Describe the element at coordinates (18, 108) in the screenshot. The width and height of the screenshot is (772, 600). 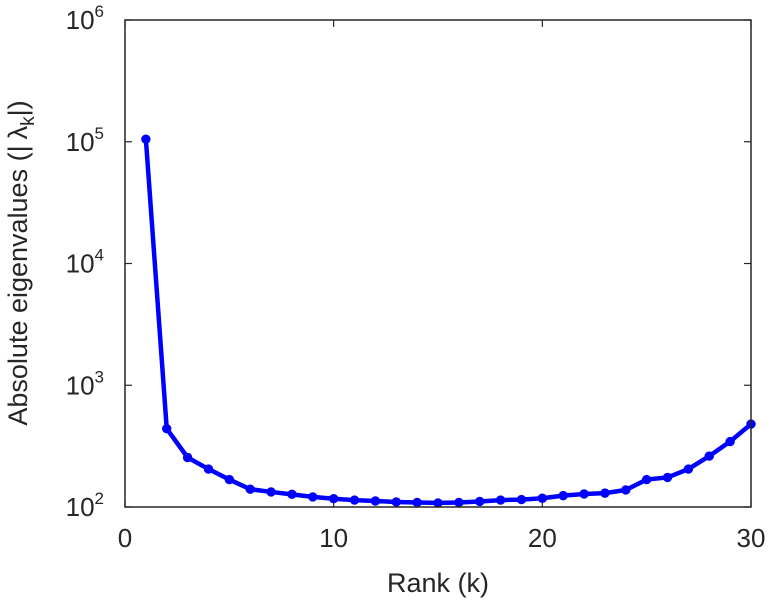
I see `y-axis-label-suffix: |)` at that location.